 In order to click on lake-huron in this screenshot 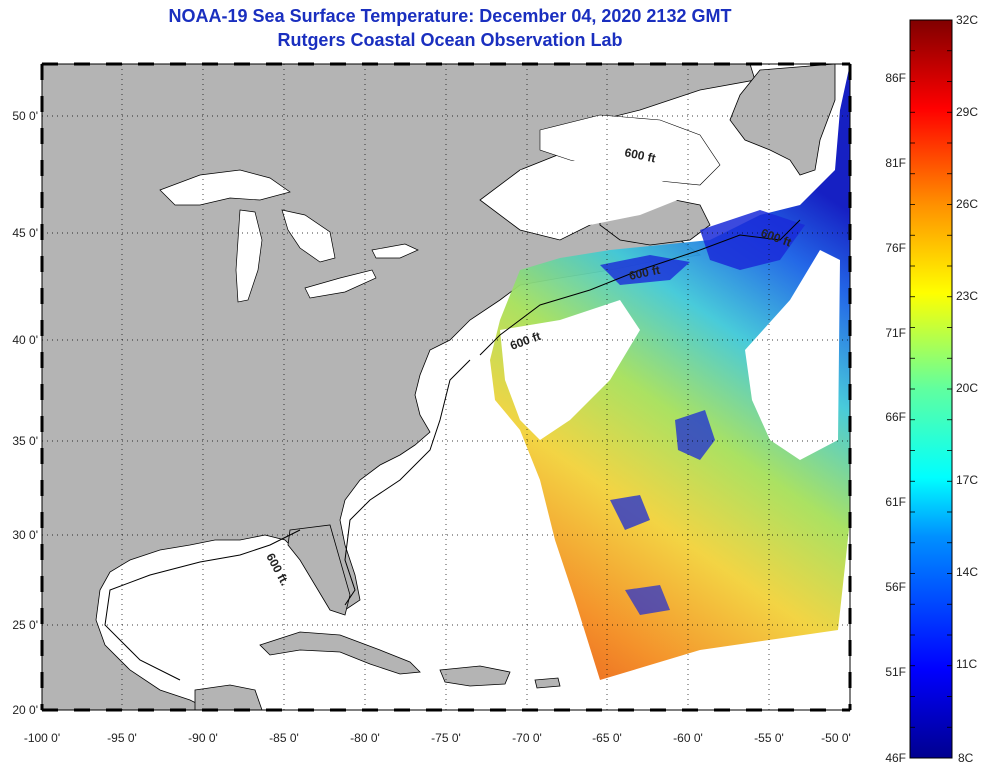, I will do `click(308, 236)`.